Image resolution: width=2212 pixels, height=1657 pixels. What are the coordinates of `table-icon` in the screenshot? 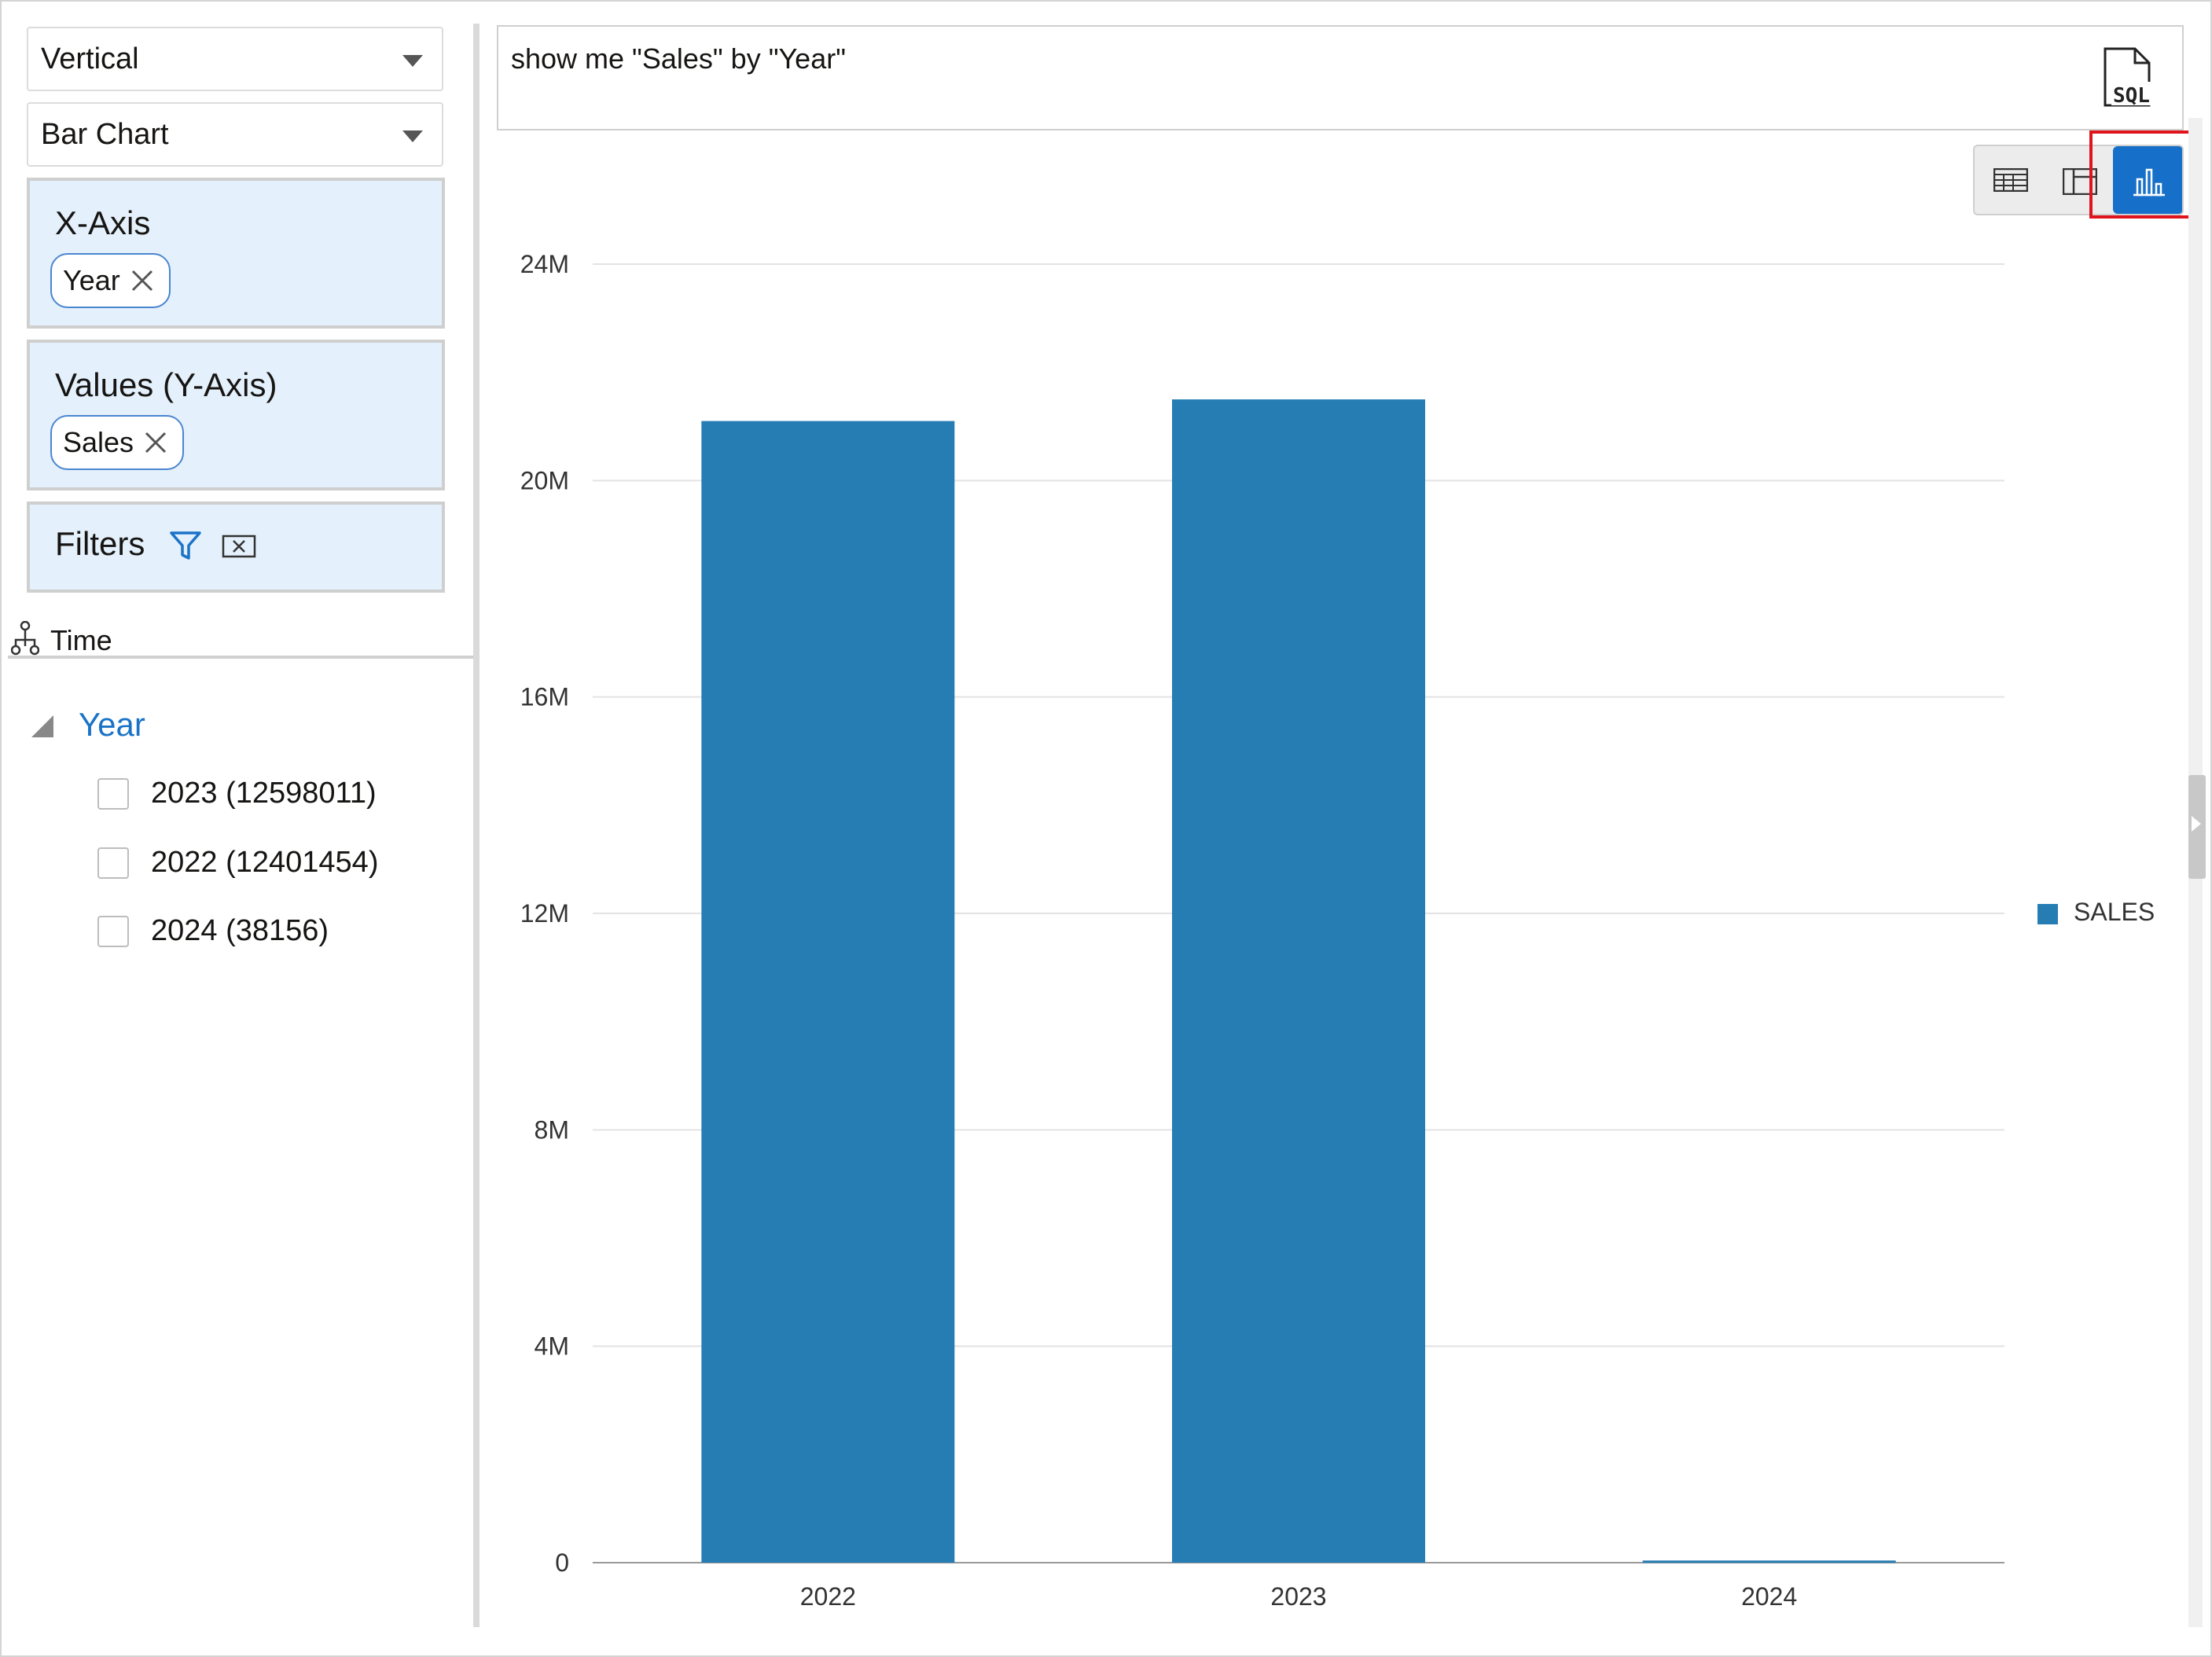 It's located at (2010, 180).